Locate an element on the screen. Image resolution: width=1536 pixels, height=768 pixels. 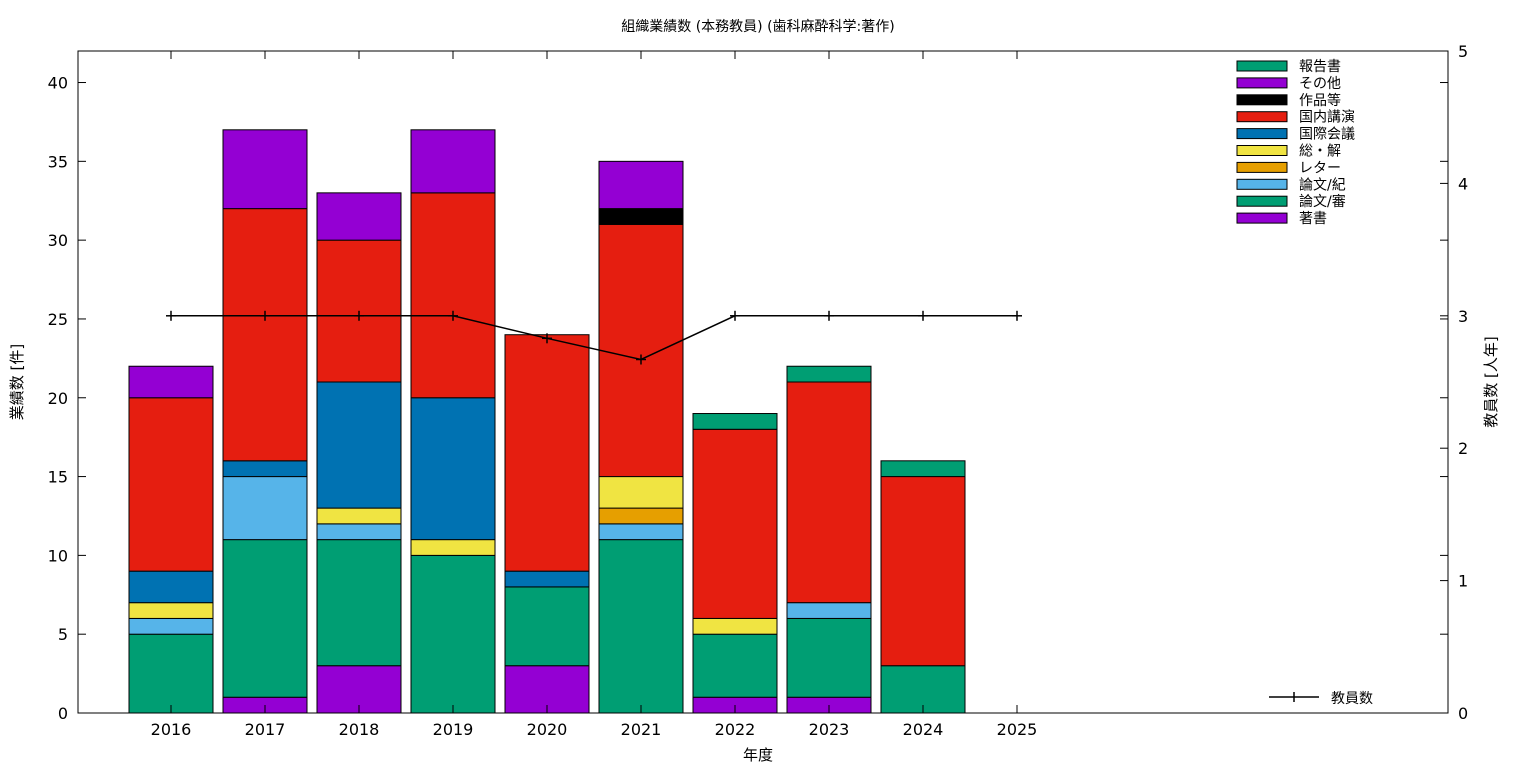
y2-tick-label: 4 is located at coordinates (1463, 183).